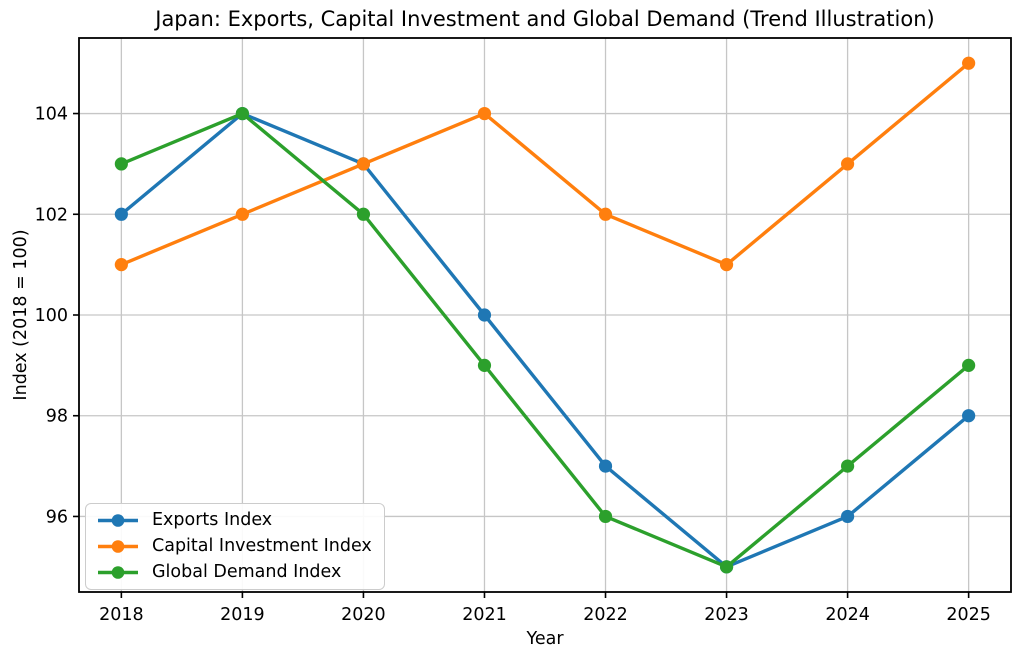 The height and width of the screenshot is (656, 1024). I want to click on data-point-capital-investment-index-2021, so click(484, 113).